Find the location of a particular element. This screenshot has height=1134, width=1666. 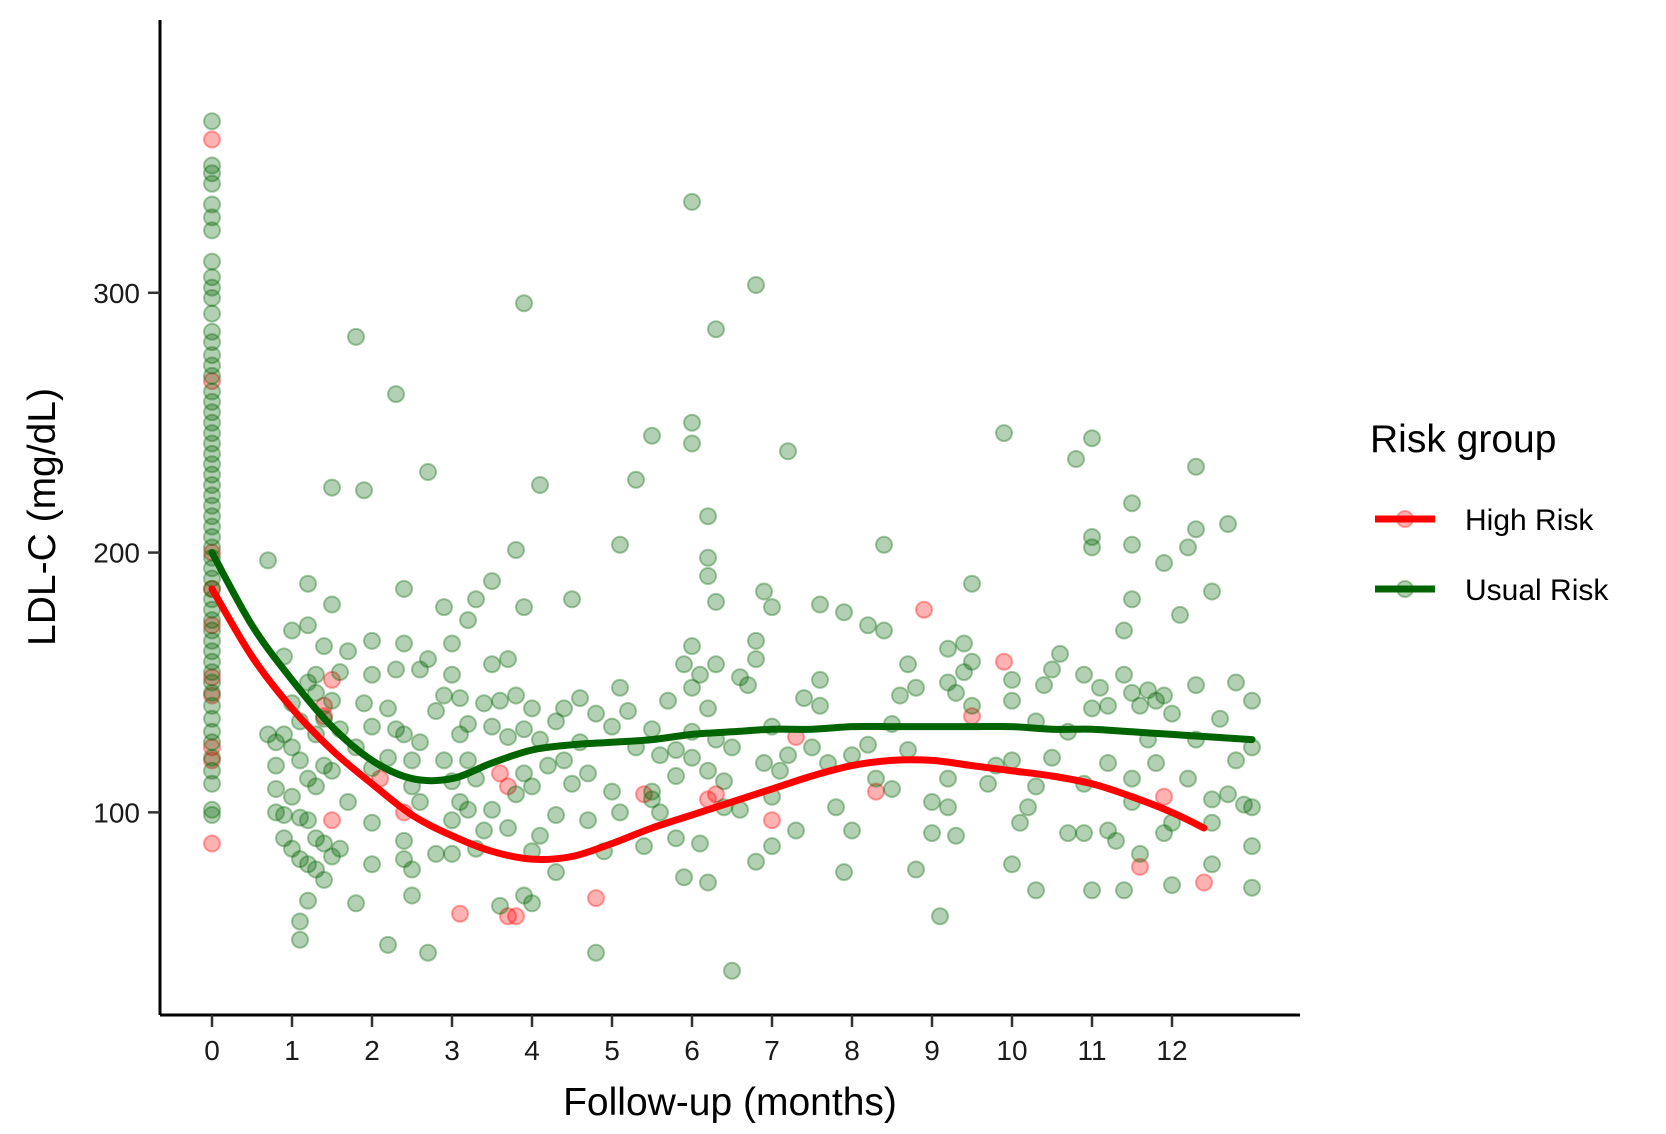

x-tick-label: 2 is located at coordinates (372, 1050).